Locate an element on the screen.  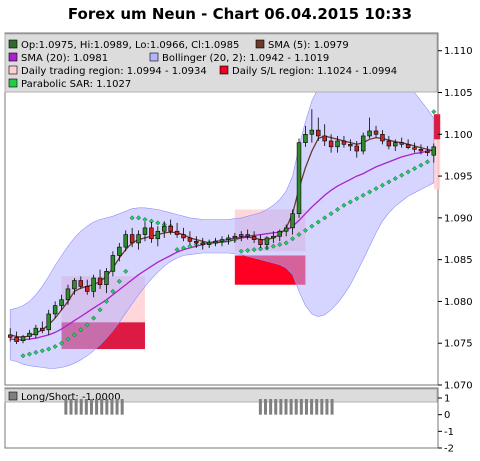
longshort-label: Long/Short: -1.0000 is located at coordinates (71, 397).